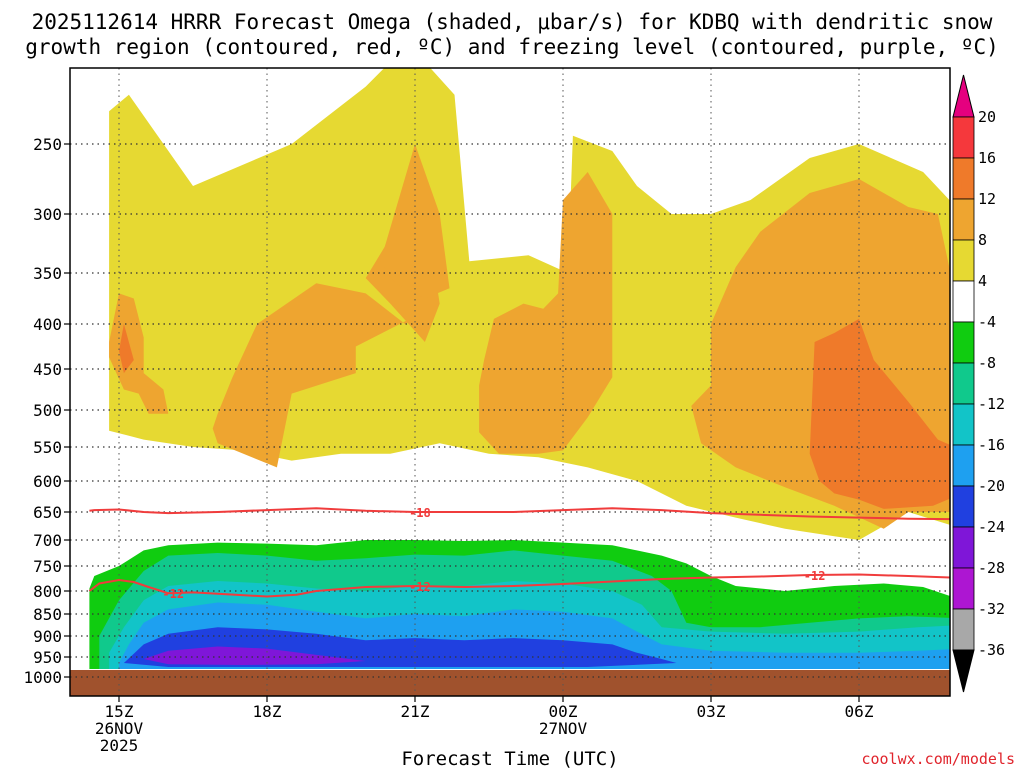 The height and width of the screenshot is (768, 1024). I want to click on colorbar-label: -4, so click(987, 322).